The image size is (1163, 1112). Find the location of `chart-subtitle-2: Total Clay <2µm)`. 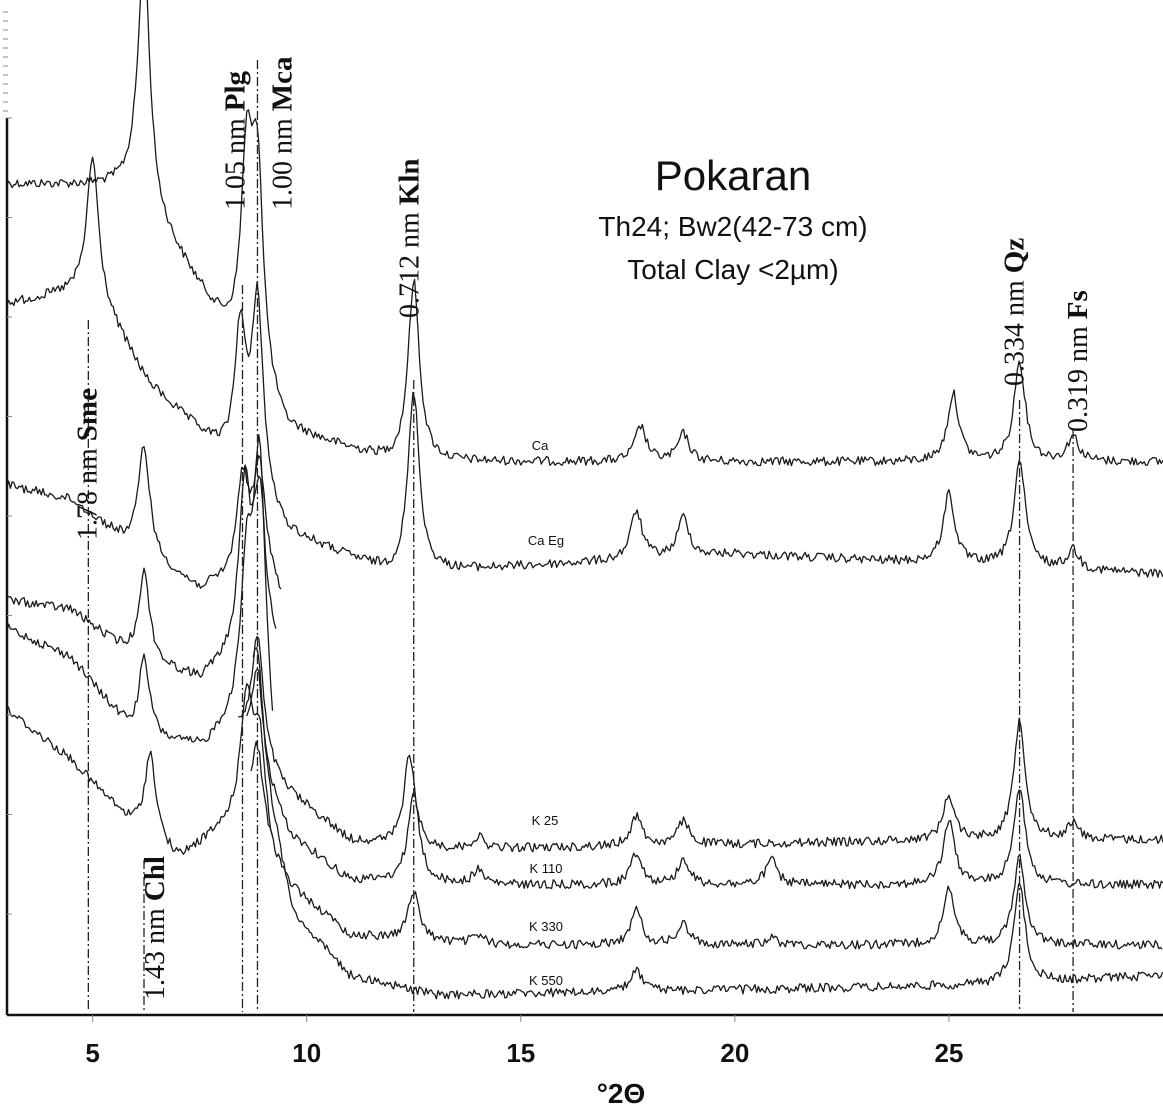

chart-subtitle-2: Total Clay <2µm) is located at coordinates (732, 269).